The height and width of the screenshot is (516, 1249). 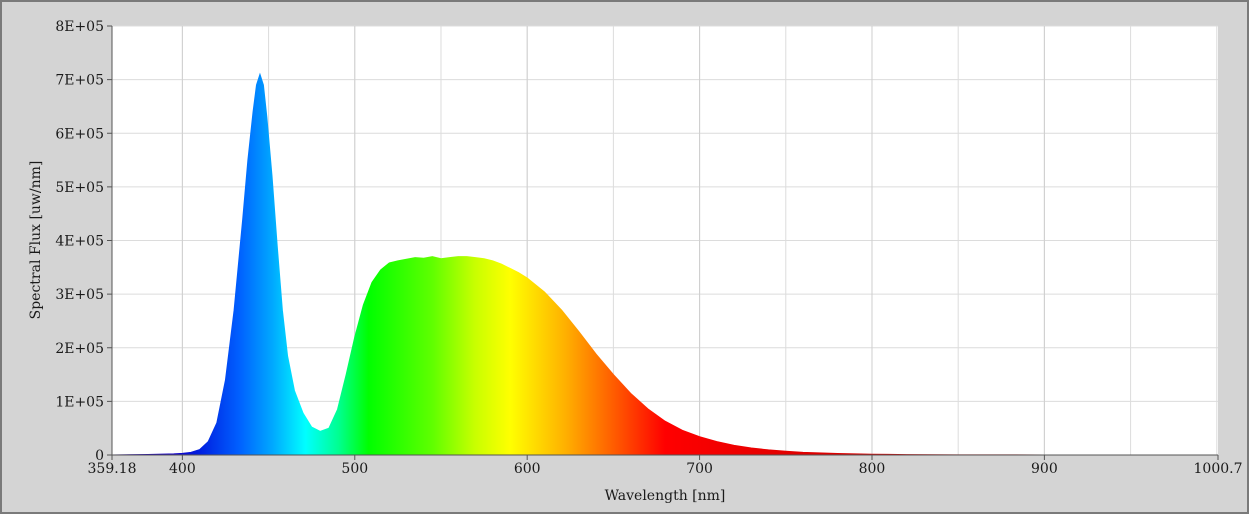 What do you see at coordinates (699, 469) in the screenshot?
I see `x-tick-label: 700` at bounding box center [699, 469].